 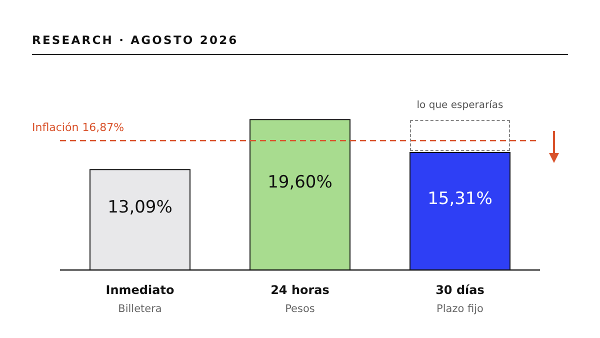 I want to click on data-label: 13,09%, so click(x=140, y=207).